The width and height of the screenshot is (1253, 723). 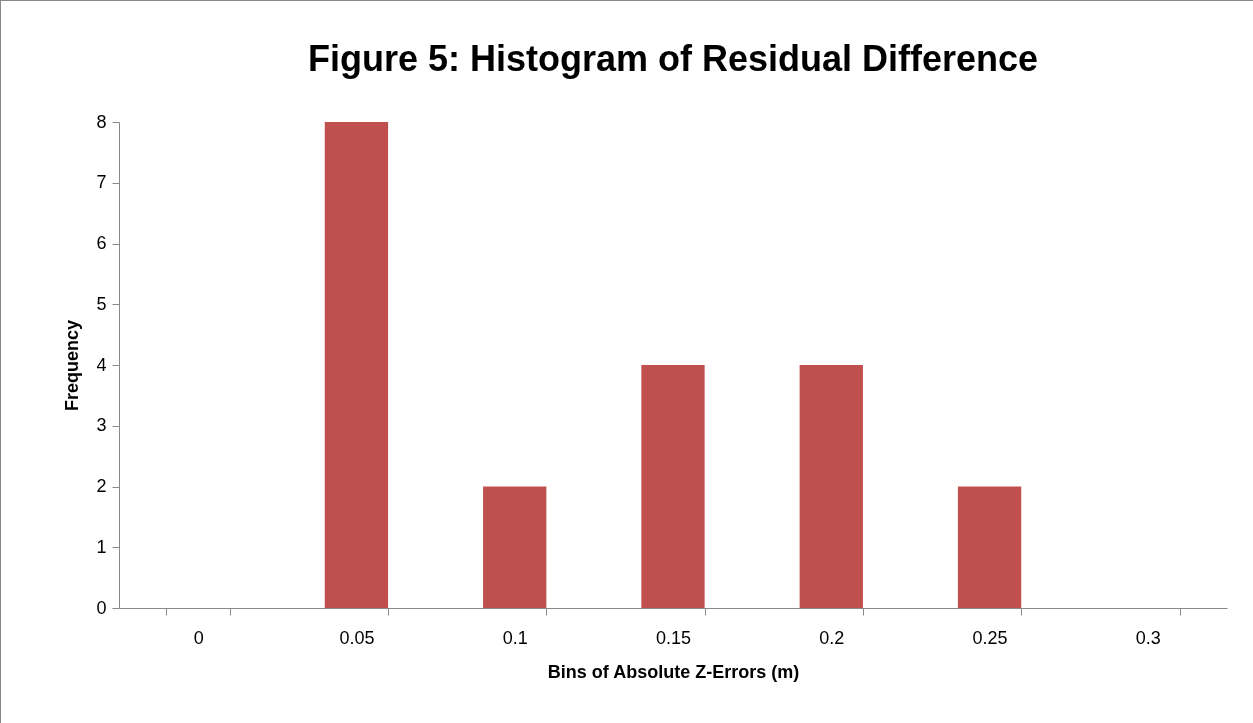 I want to click on x-tick-label: 0, so click(x=198, y=637).